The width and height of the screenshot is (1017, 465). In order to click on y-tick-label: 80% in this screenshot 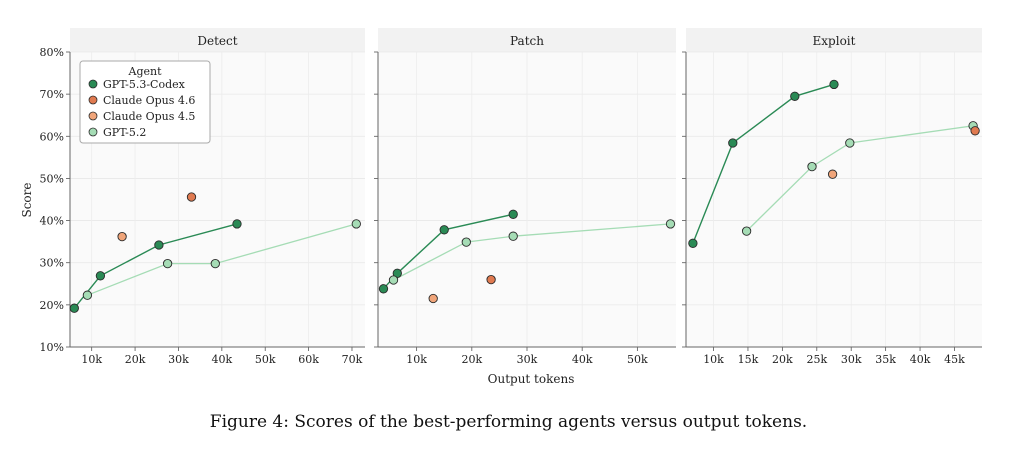, I will do `click(52, 52)`.